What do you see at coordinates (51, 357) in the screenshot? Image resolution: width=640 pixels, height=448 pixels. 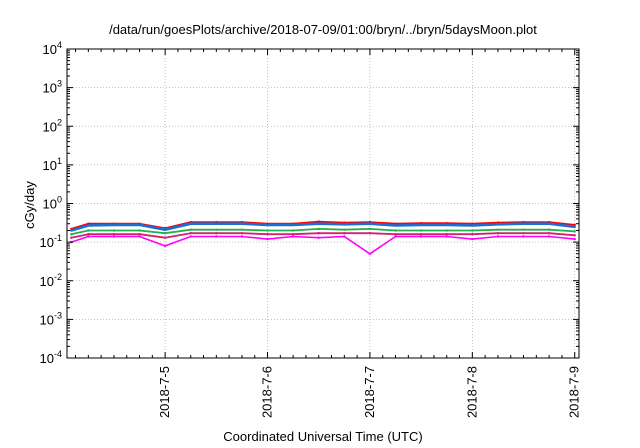 I see `y-tick-label: 10⁻⁴` at bounding box center [51, 357].